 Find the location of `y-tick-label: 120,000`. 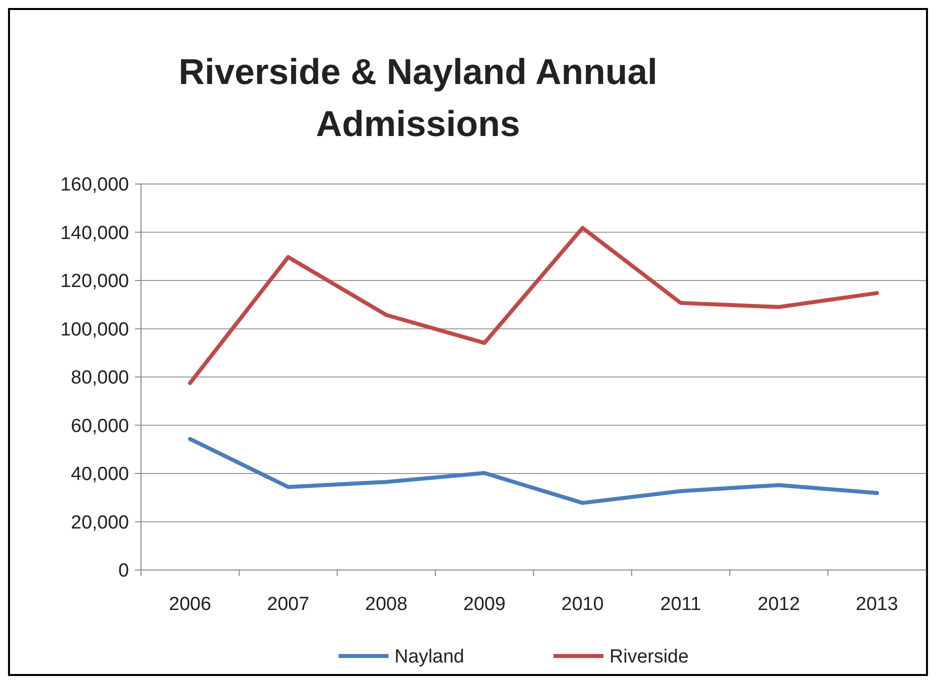

y-tick-label: 120,000 is located at coordinates (94, 281).